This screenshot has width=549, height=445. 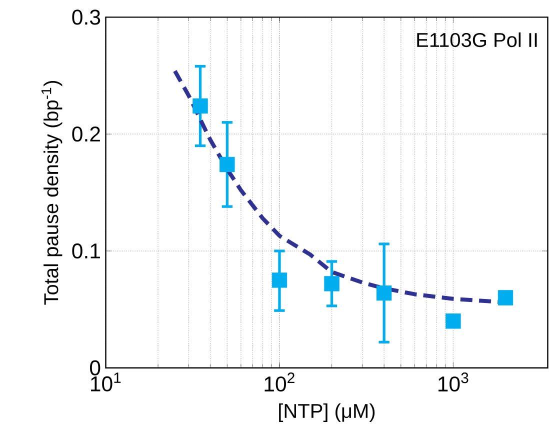 I want to click on y-tick-label: 0.3, so click(x=86, y=17).